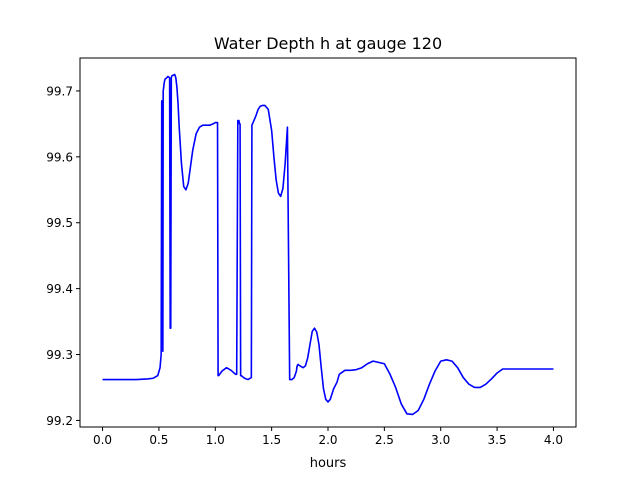 The width and height of the screenshot is (640, 480). Describe the element at coordinates (59, 355) in the screenshot. I see `y-tick-label: 99.3` at that location.